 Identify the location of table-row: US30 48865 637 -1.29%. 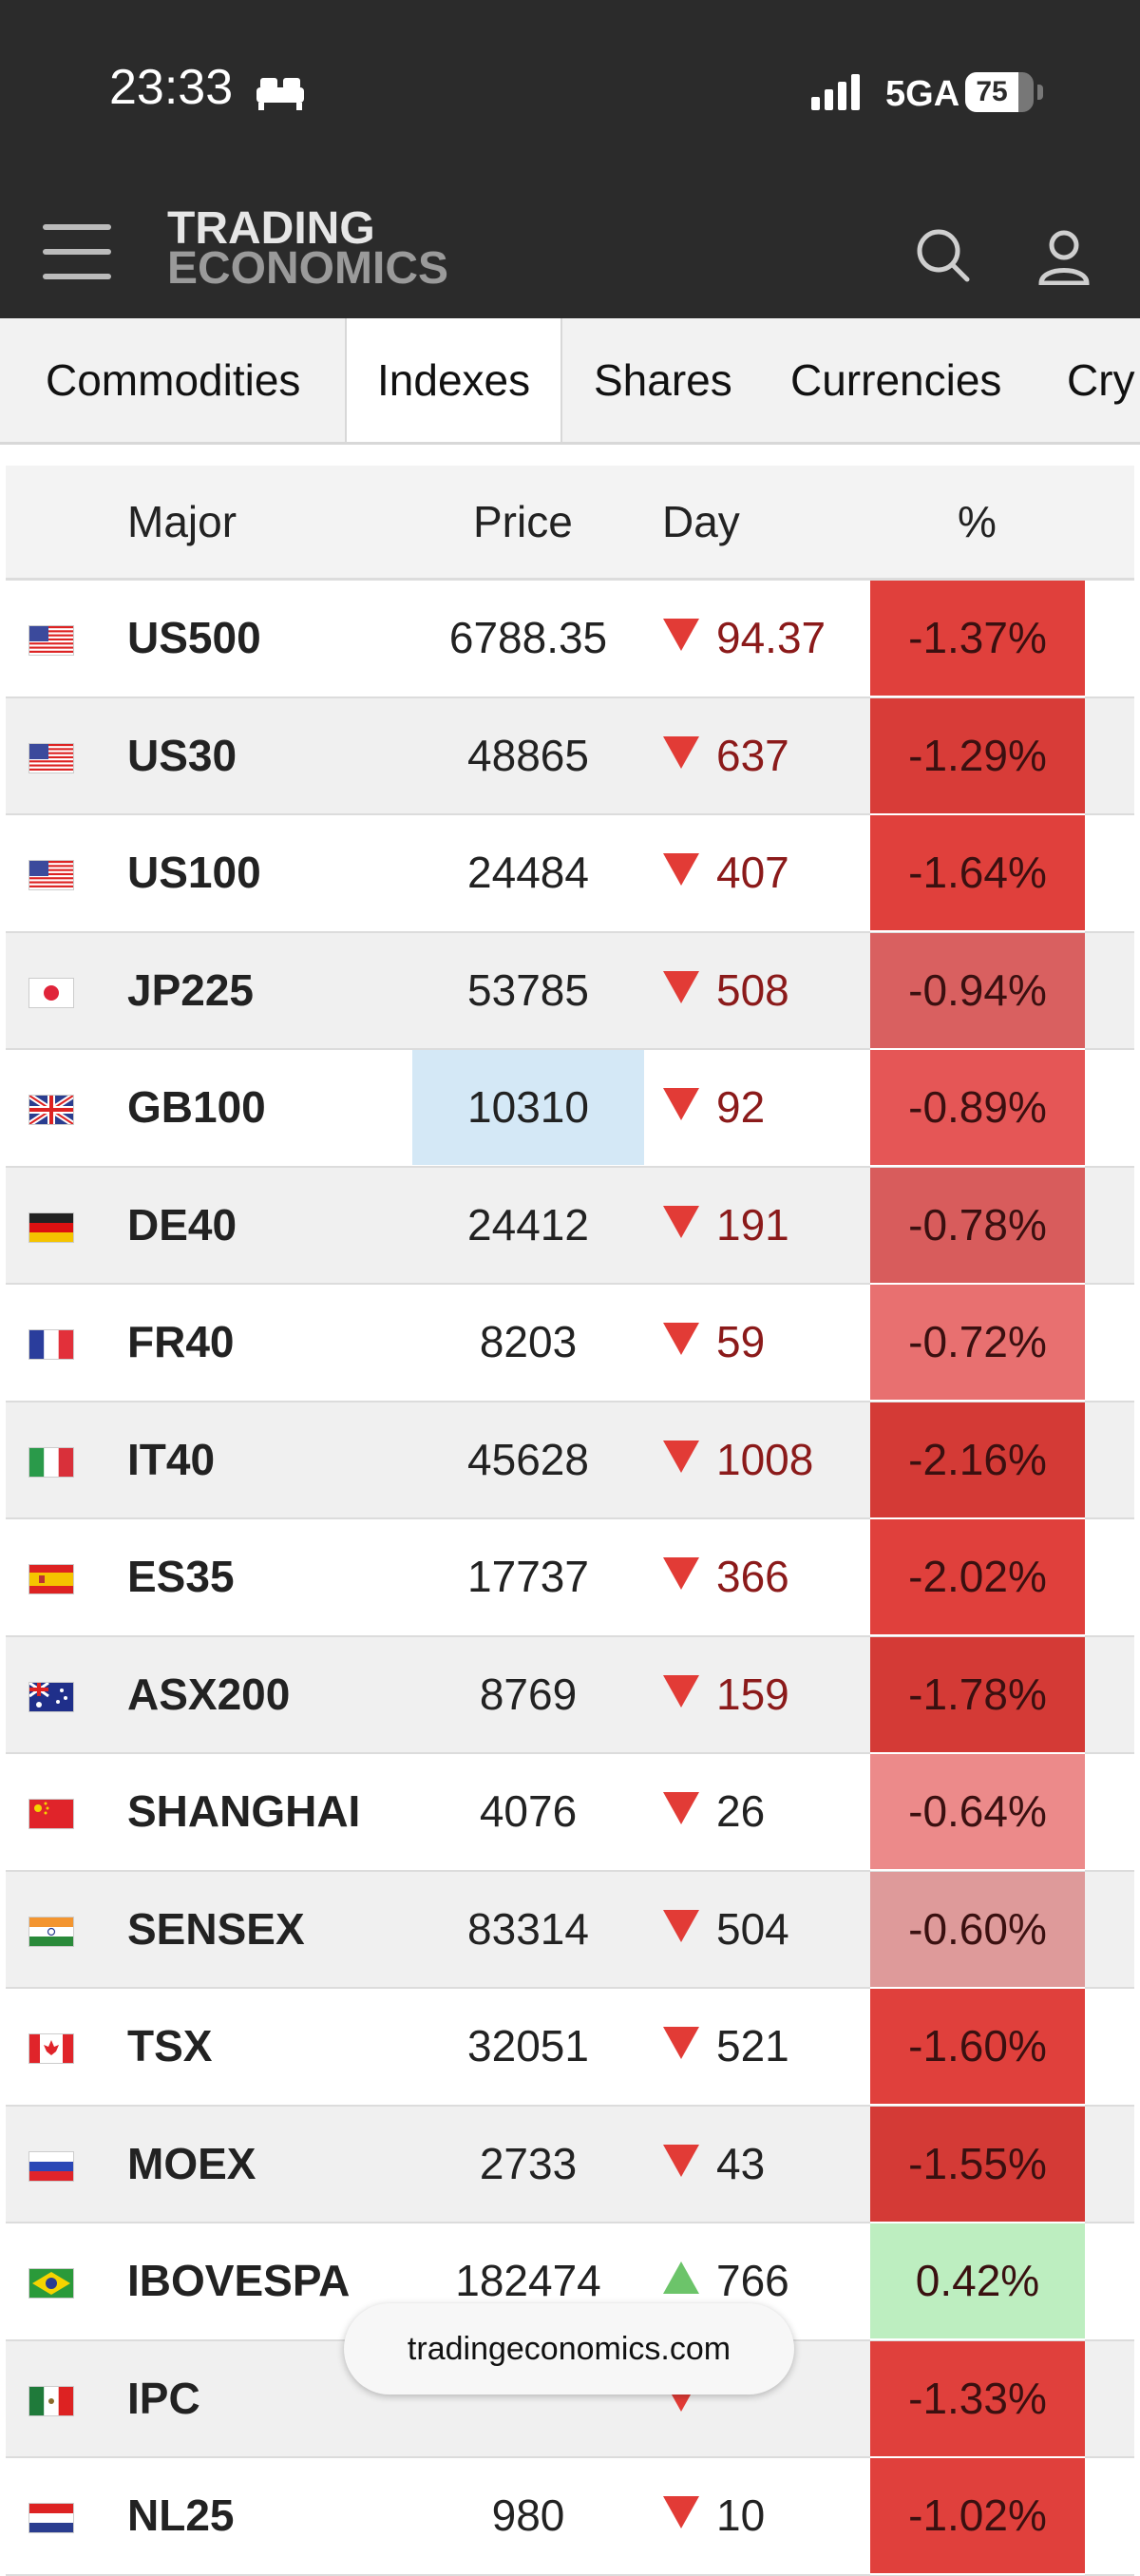
(570, 756).